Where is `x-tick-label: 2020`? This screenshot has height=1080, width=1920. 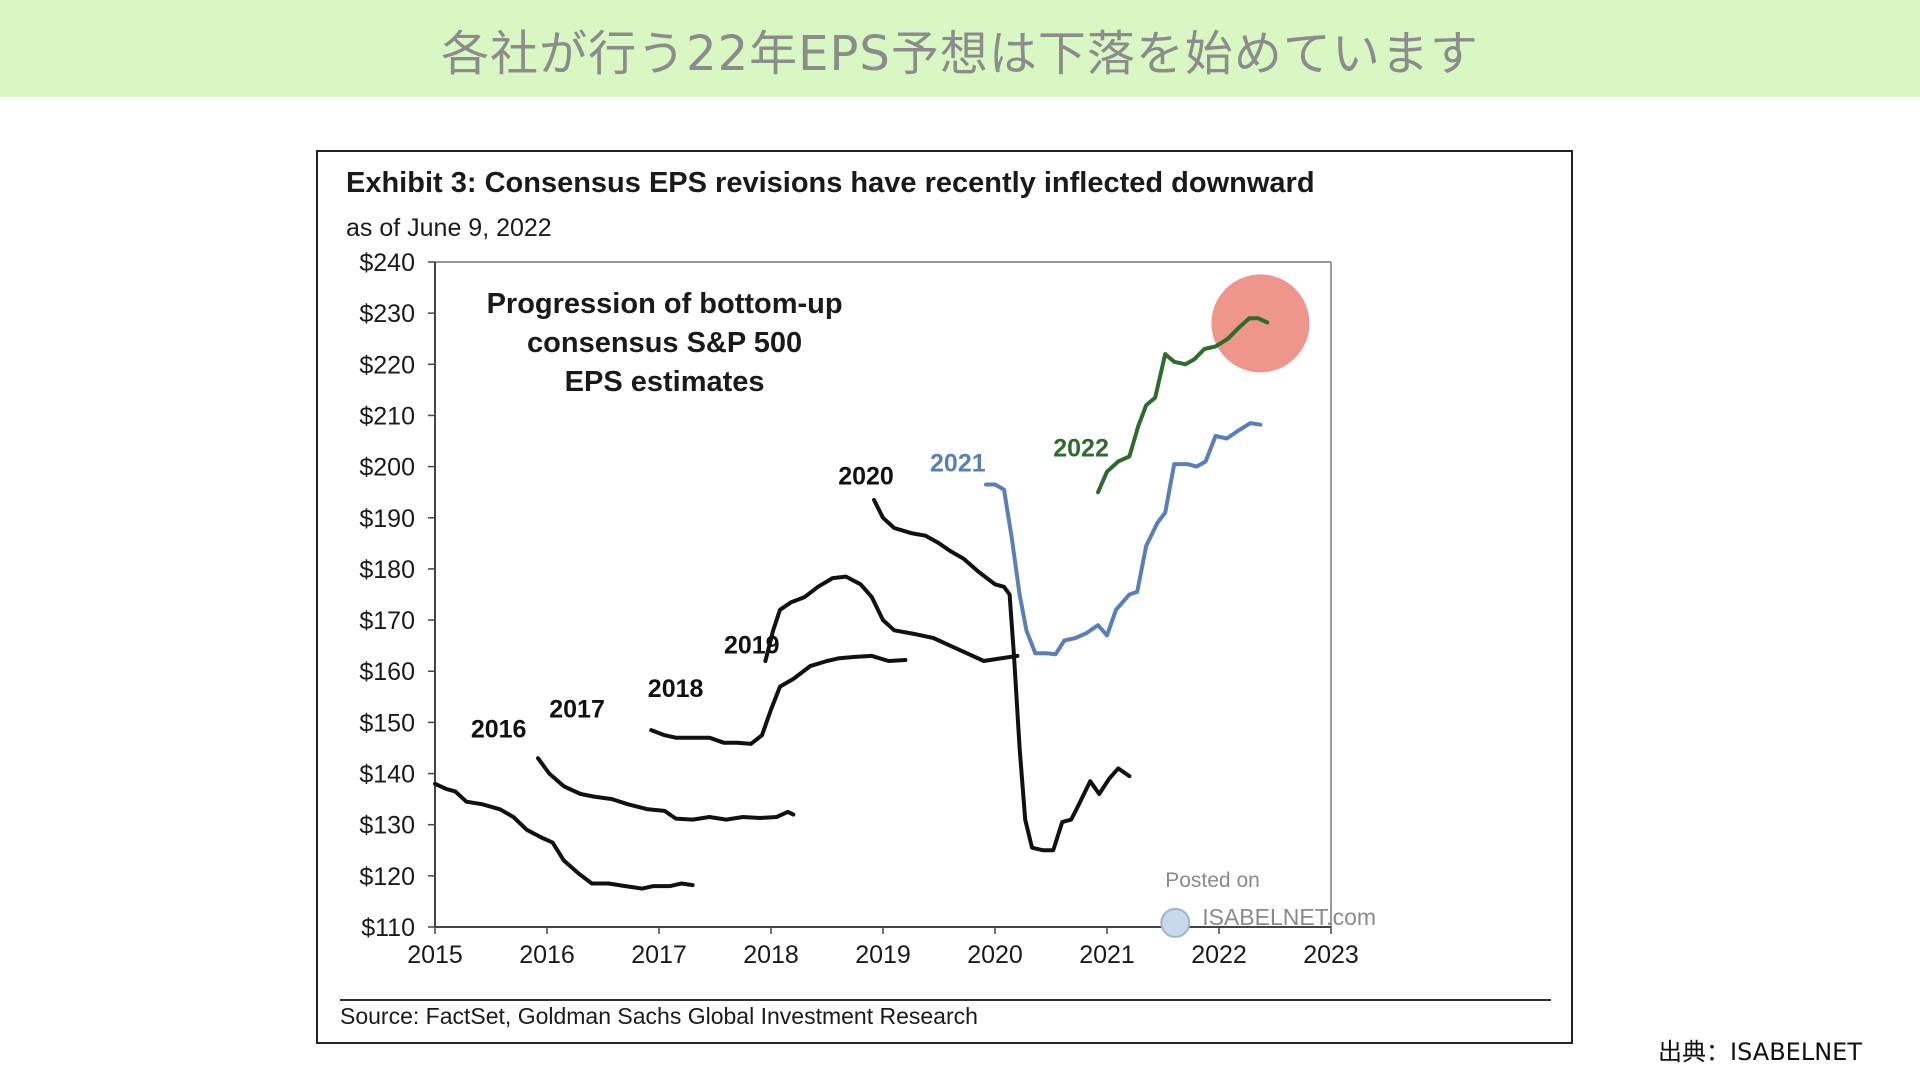
x-tick-label: 2020 is located at coordinates (995, 955).